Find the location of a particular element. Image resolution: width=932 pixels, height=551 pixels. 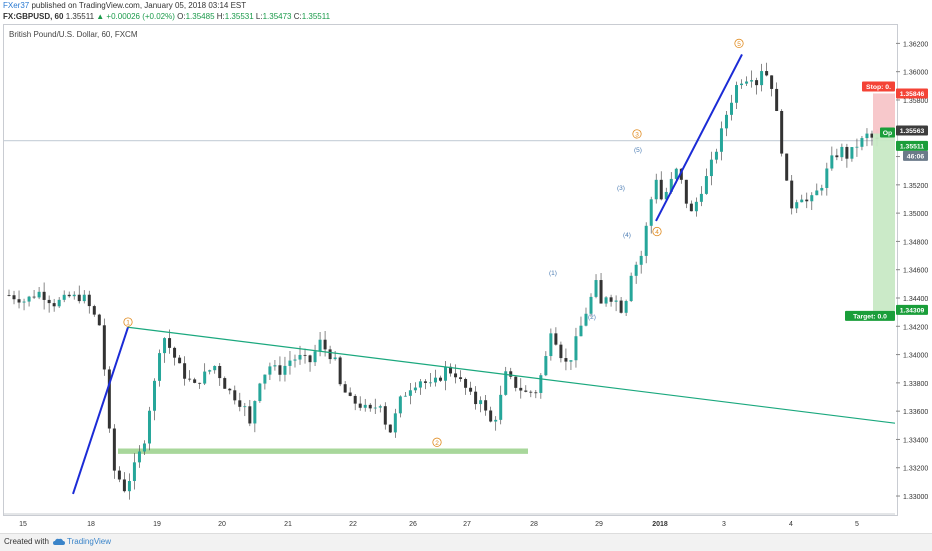

close-label: C: is located at coordinates (297, 16).